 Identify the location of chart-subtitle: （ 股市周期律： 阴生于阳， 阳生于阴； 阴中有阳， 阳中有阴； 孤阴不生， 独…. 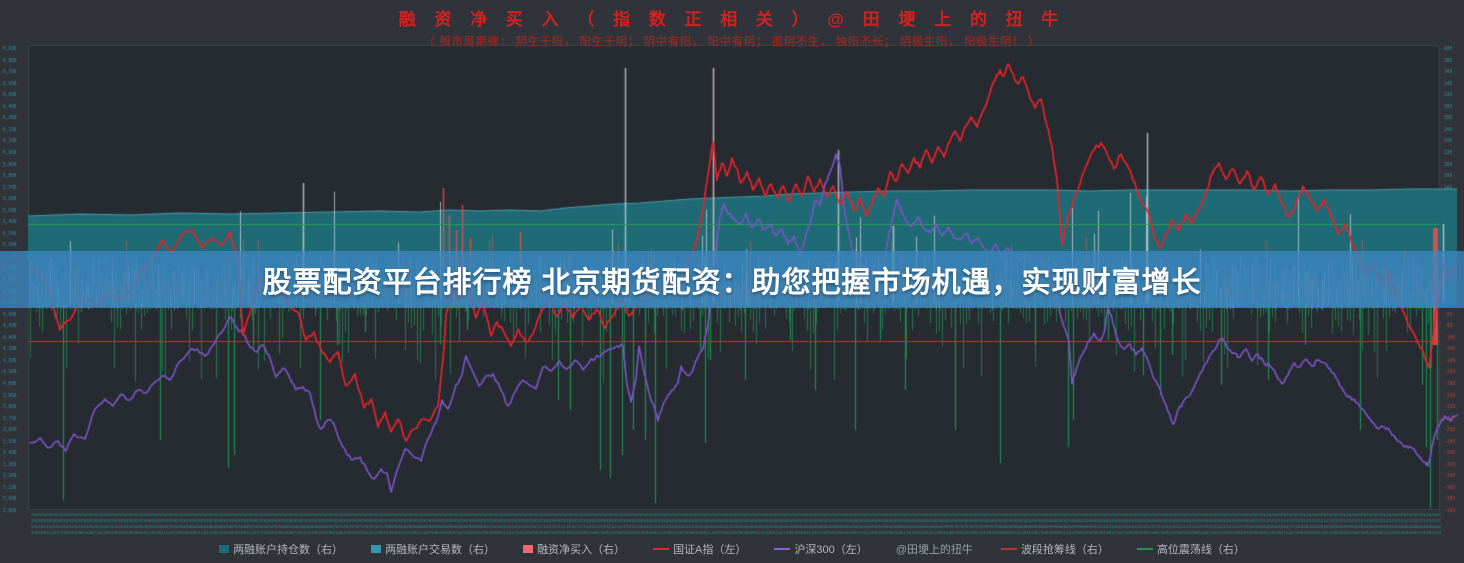
(732, 42).